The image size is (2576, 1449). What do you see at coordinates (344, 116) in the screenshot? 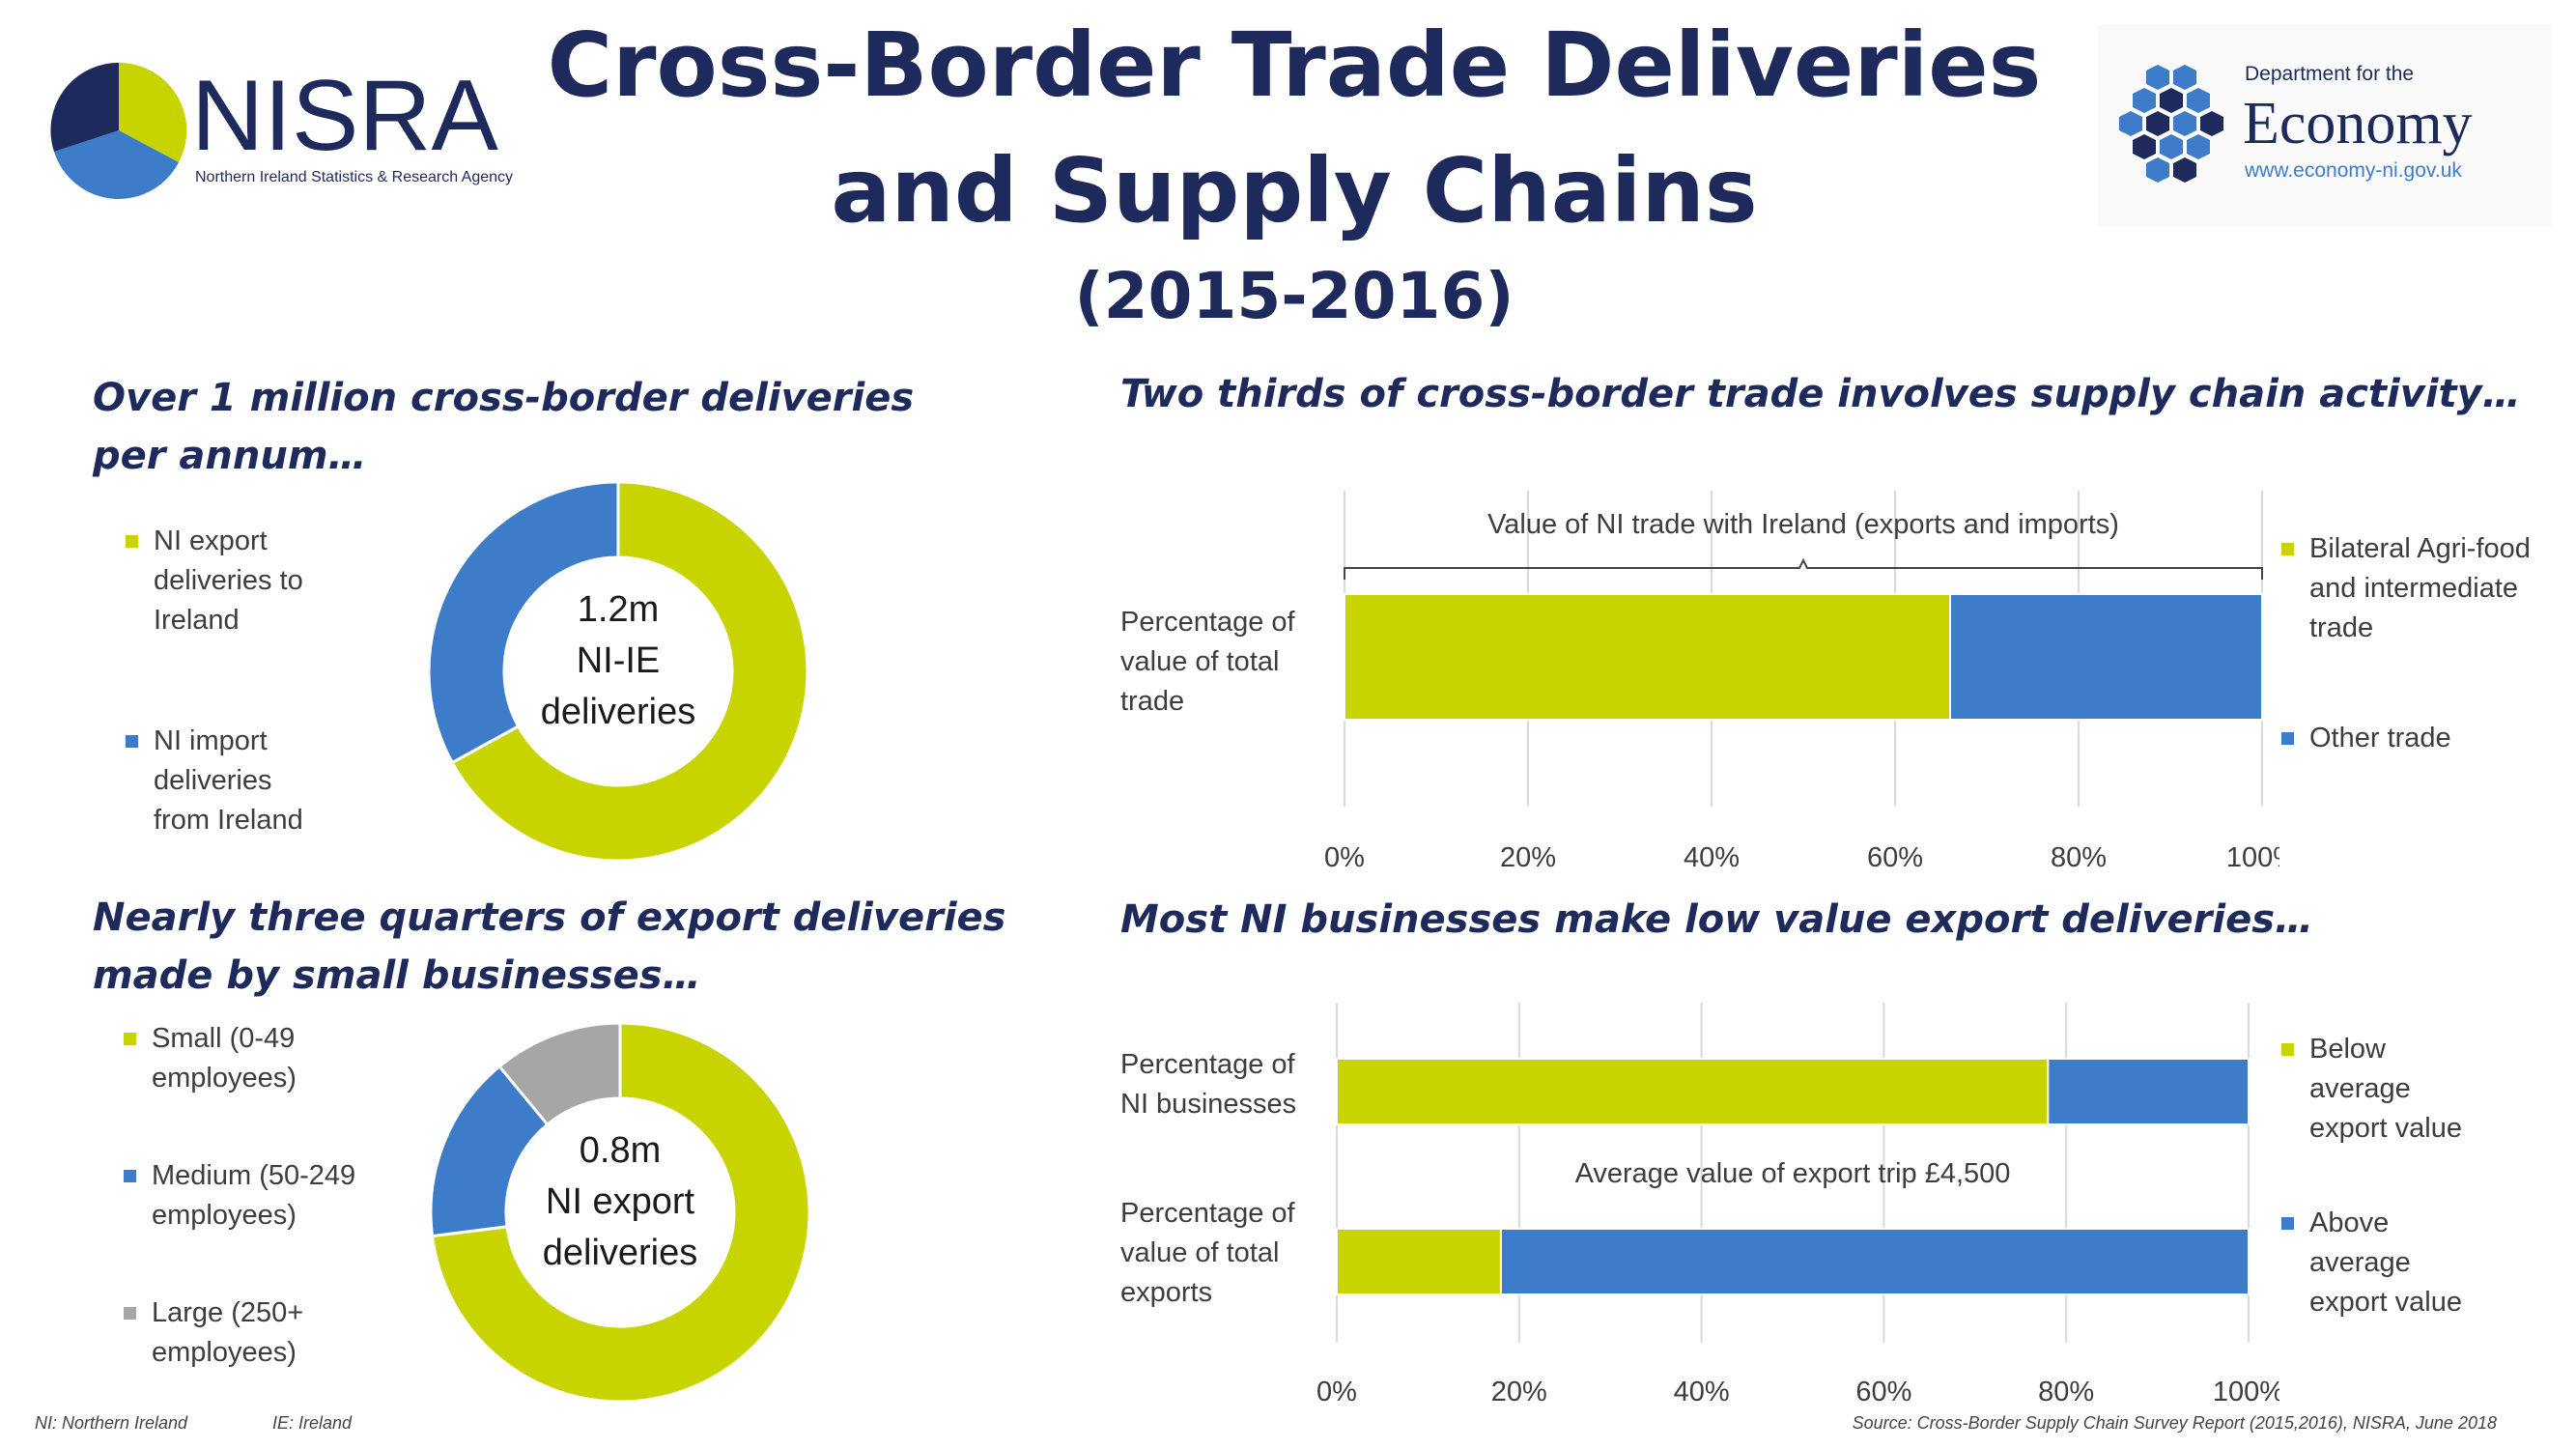
I see `nisra-logo-name: NISRA` at bounding box center [344, 116].